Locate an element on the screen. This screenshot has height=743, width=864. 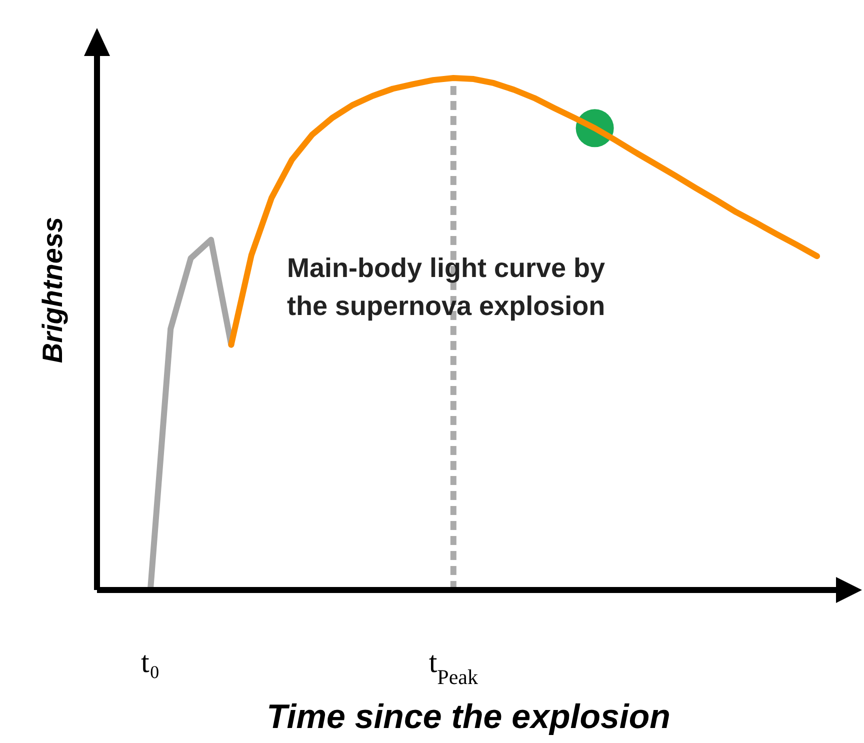
x-tick-label: t$_{Peak}$ is located at coordinates (453, 667).